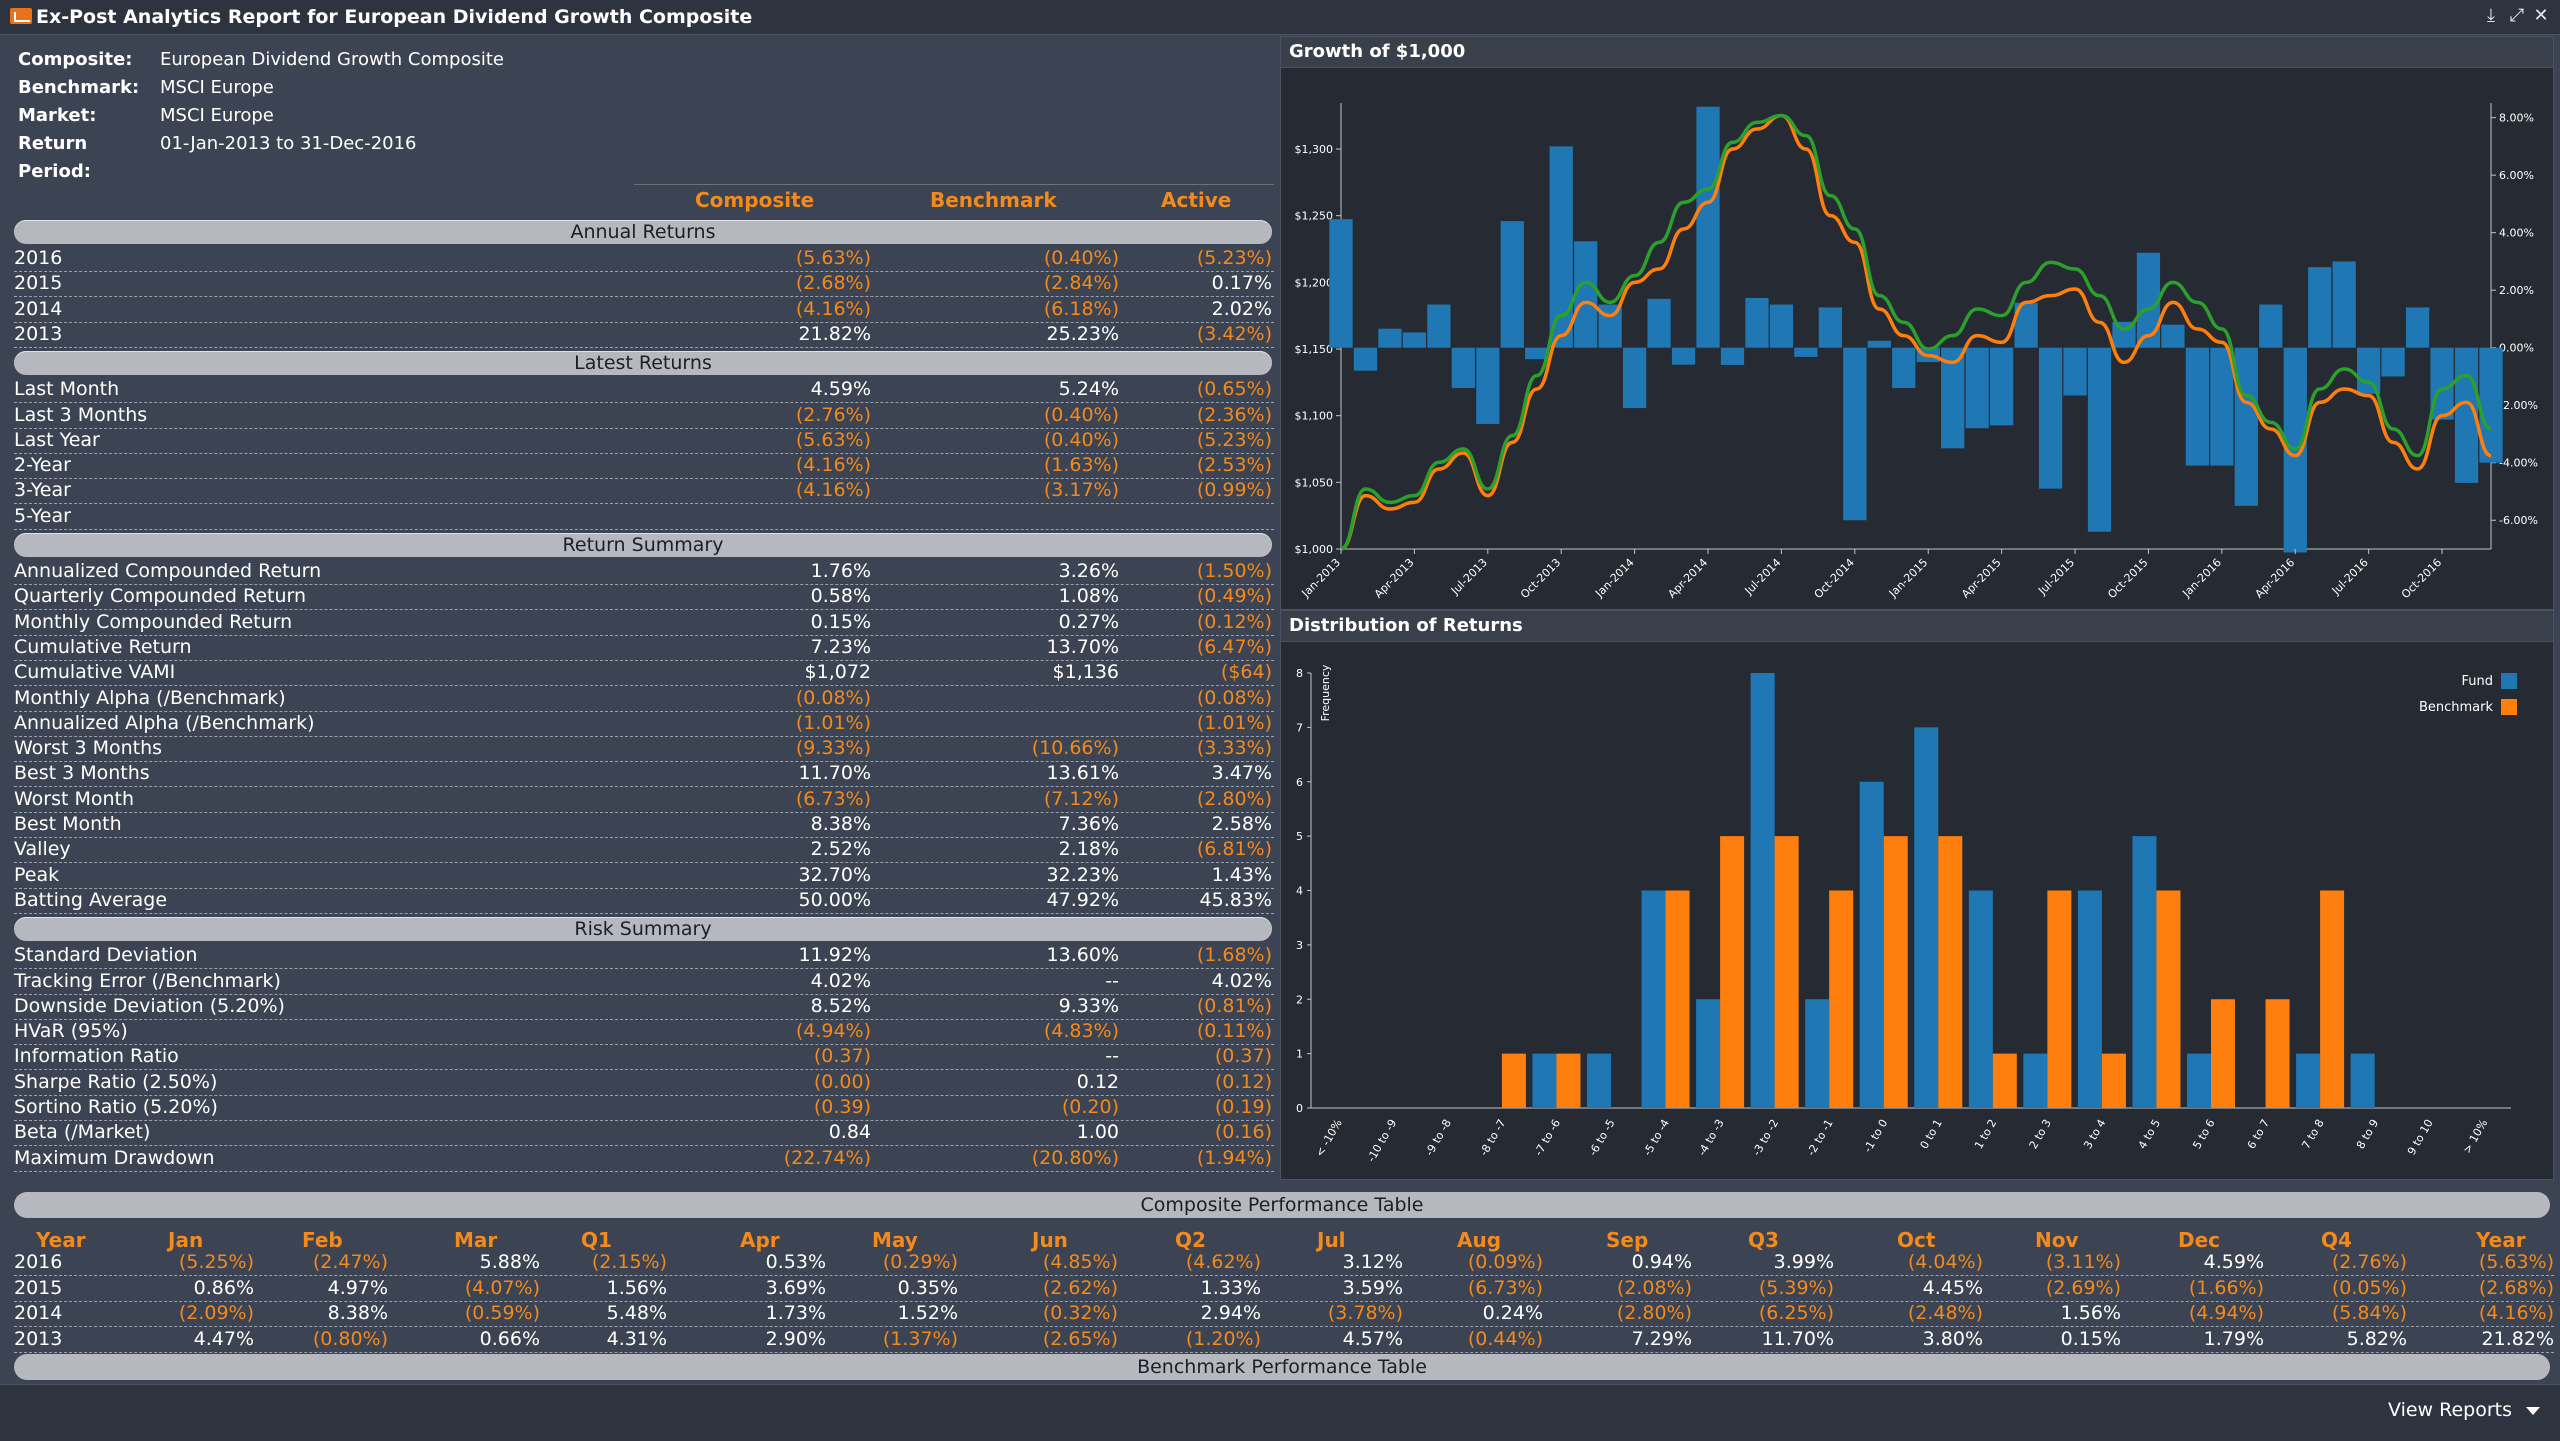  Describe the element at coordinates (1234, 490) in the screenshot. I see `stat-value: (0.99%)` at that location.